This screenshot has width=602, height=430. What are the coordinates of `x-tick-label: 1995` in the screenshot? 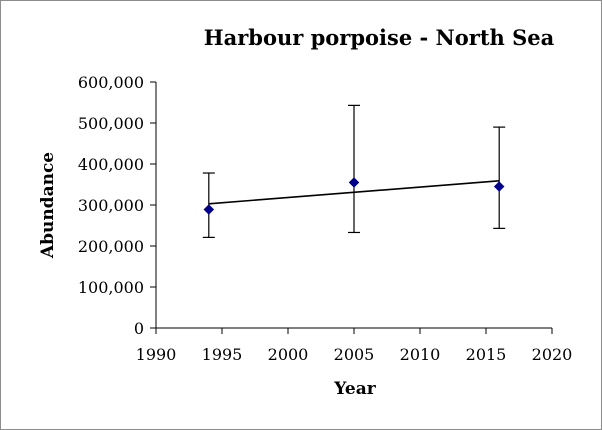 It's located at (222, 354).